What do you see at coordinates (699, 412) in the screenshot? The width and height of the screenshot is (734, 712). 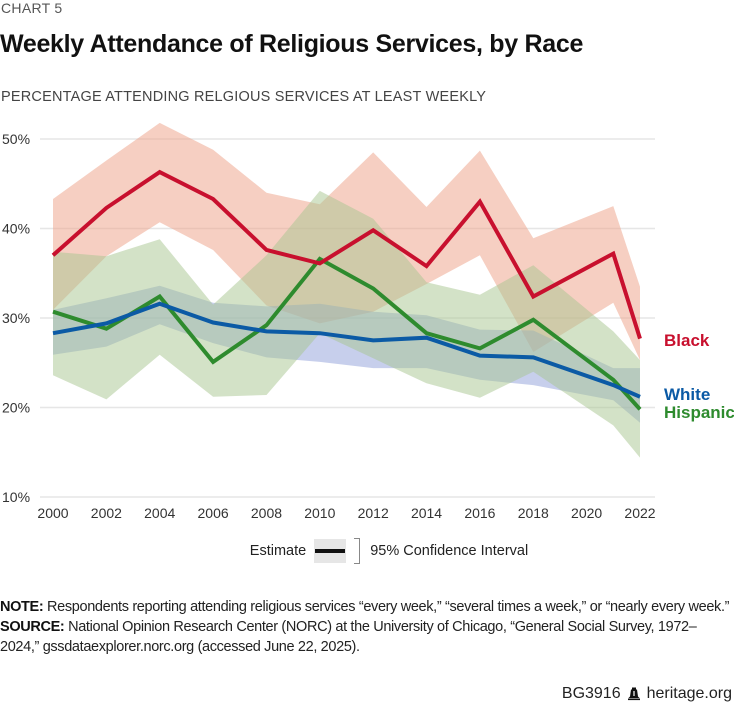 I see `series-label-hispanic: Hispanic` at bounding box center [699, 412].